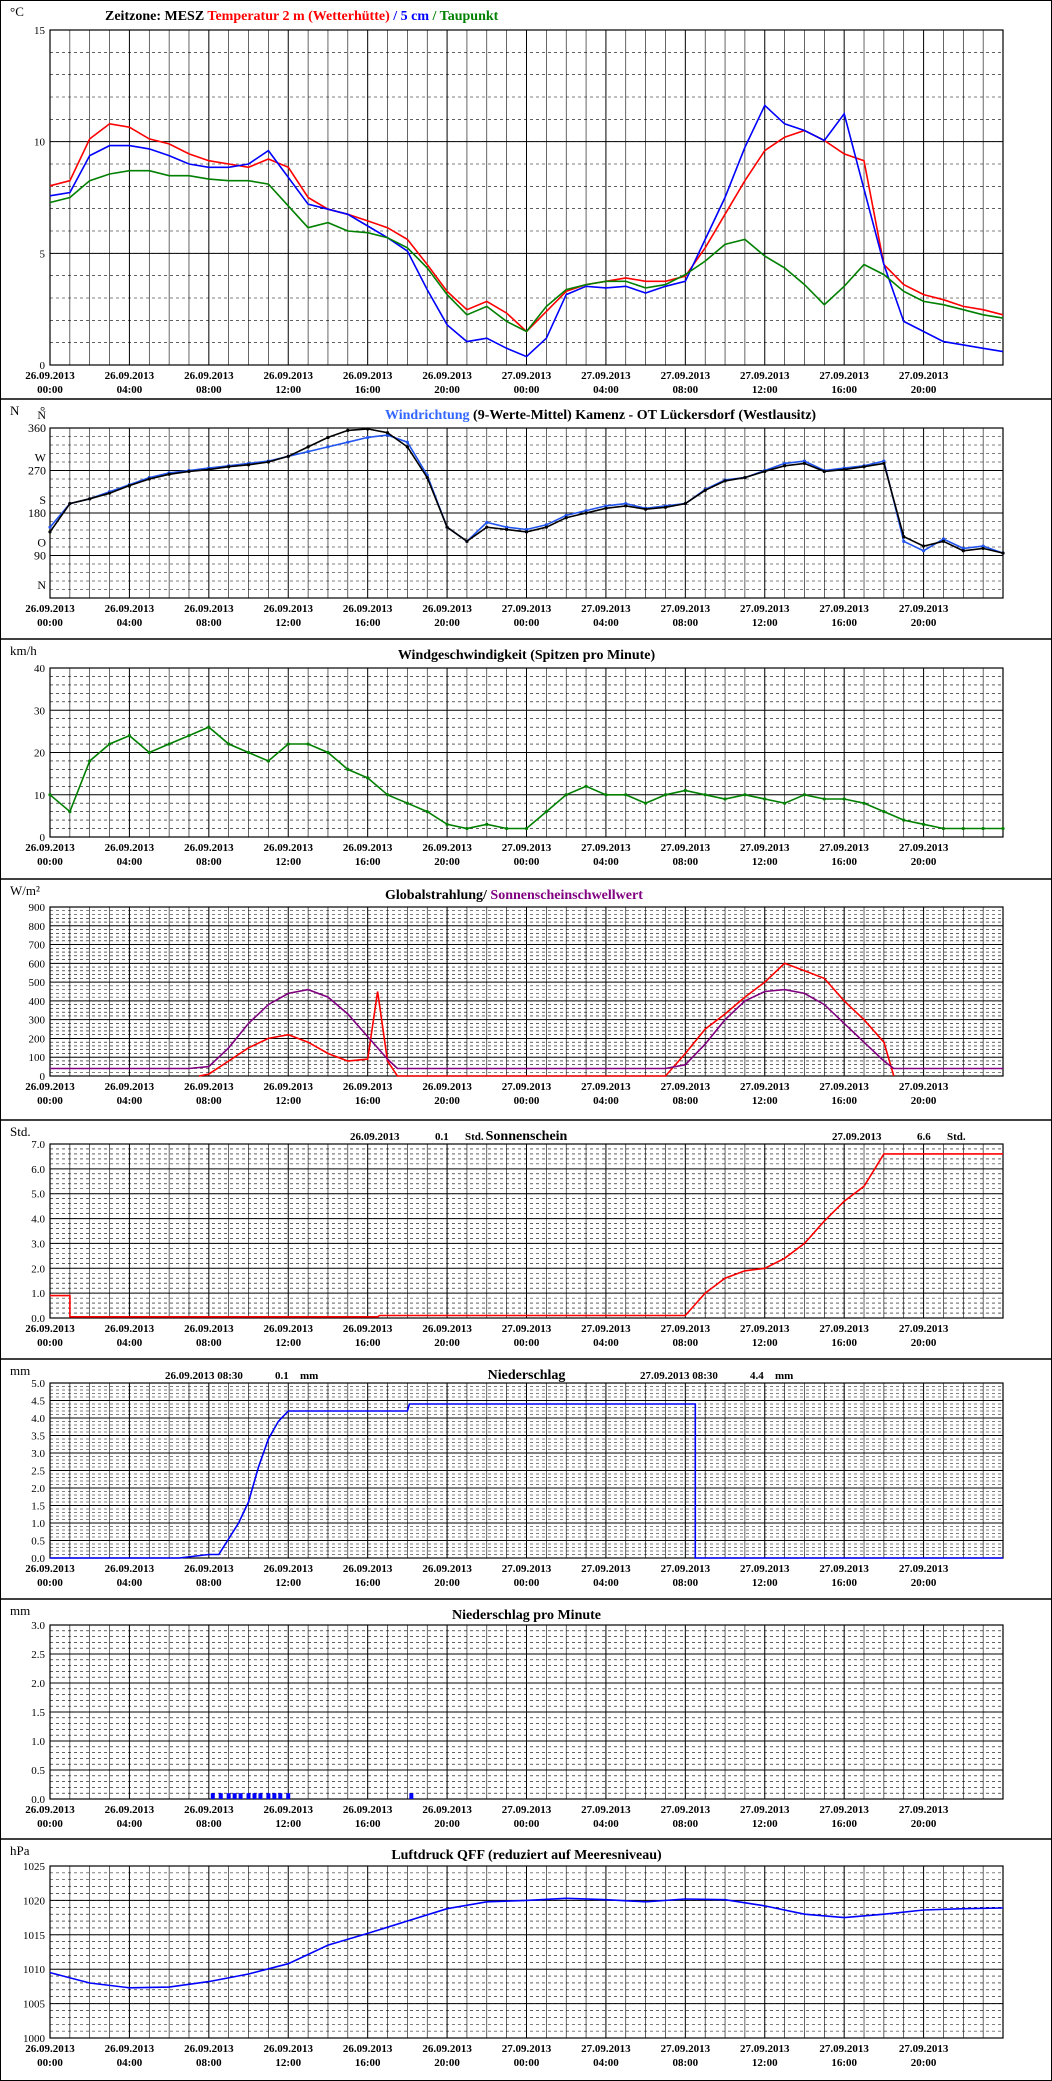 This screenshot has width=1052, height=2081. Describe the element at coordinates (37, 1058) in the screenshot. I see `y-tick-label: 100` at that location.